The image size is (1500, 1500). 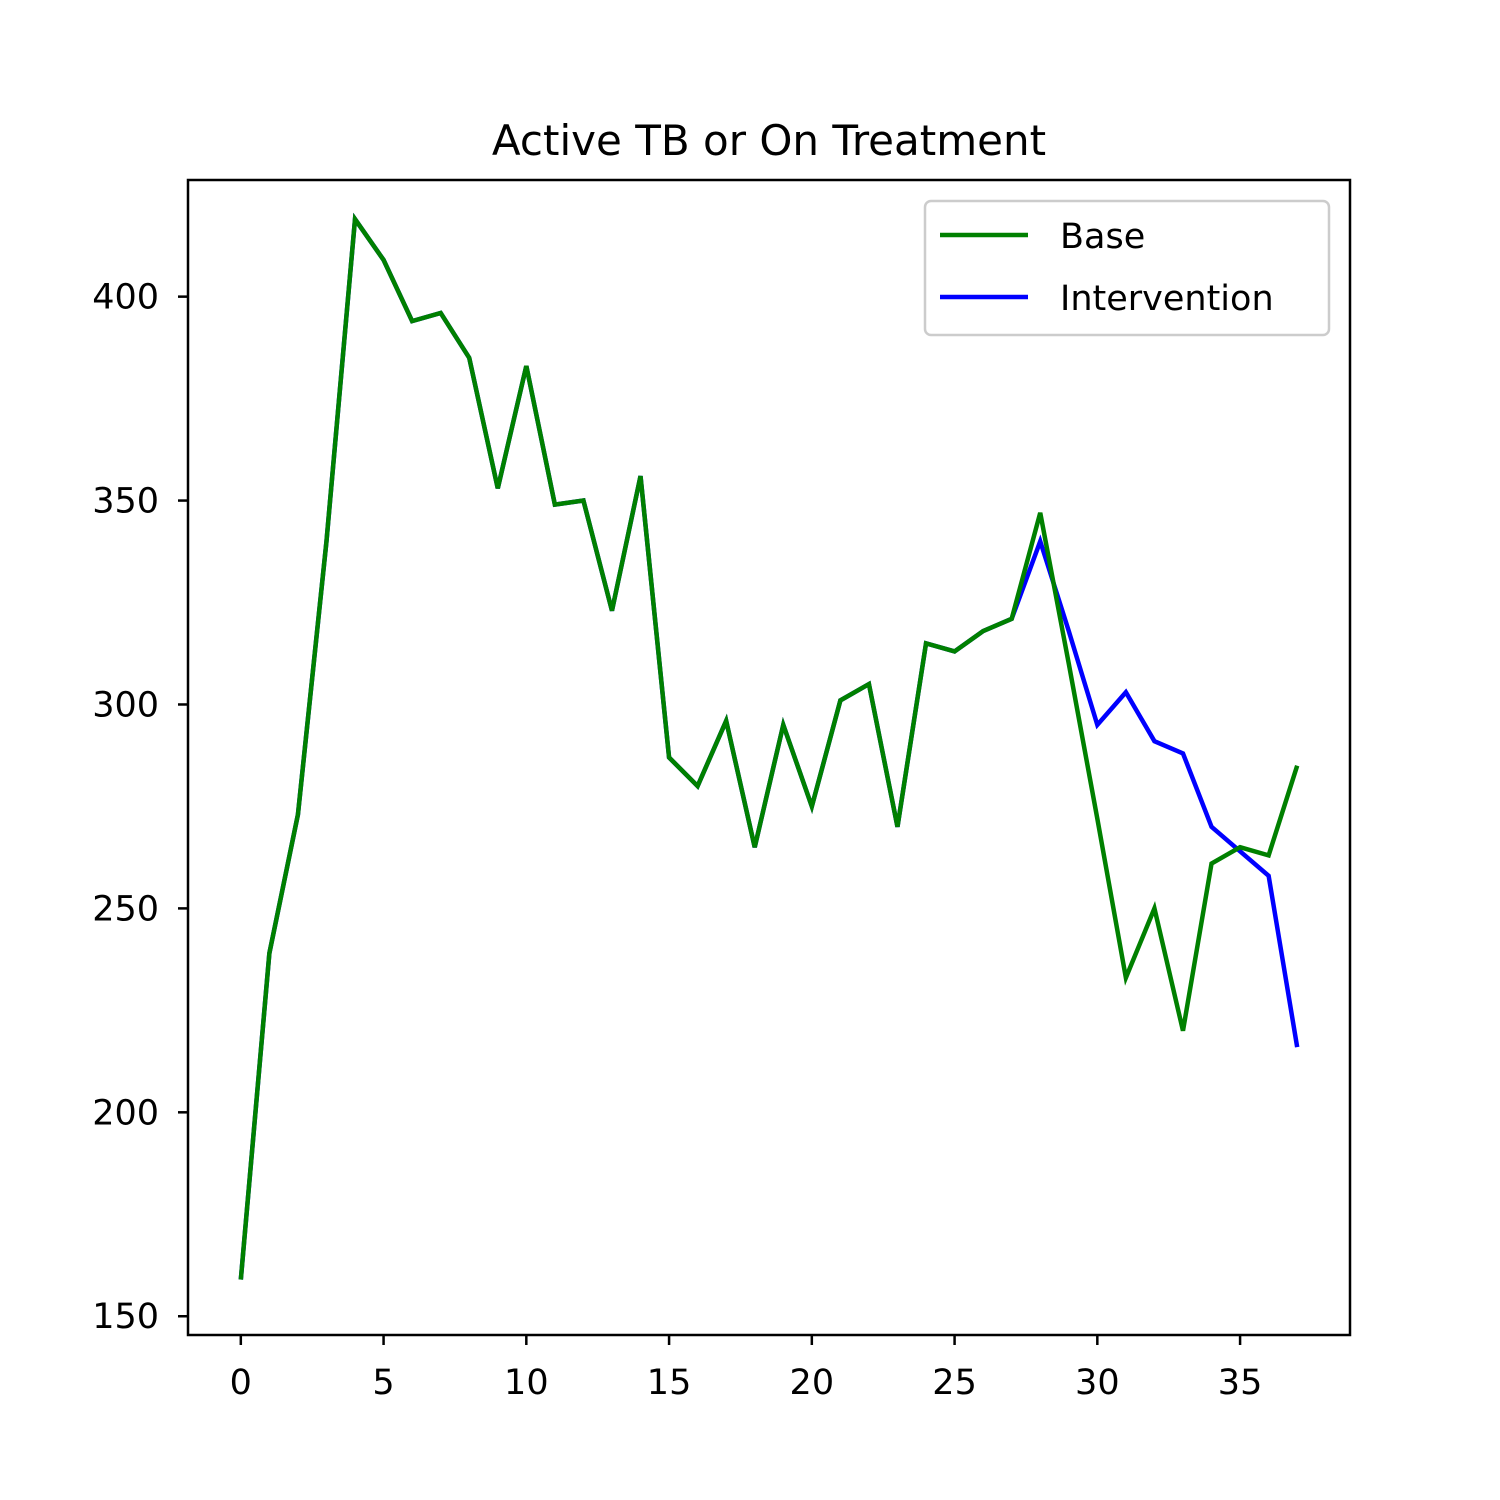 What do you see at coordinates (1240, 1383) in the screenshot?
I see `x-tick-label: 35` at bounding box center [1240, 1383].